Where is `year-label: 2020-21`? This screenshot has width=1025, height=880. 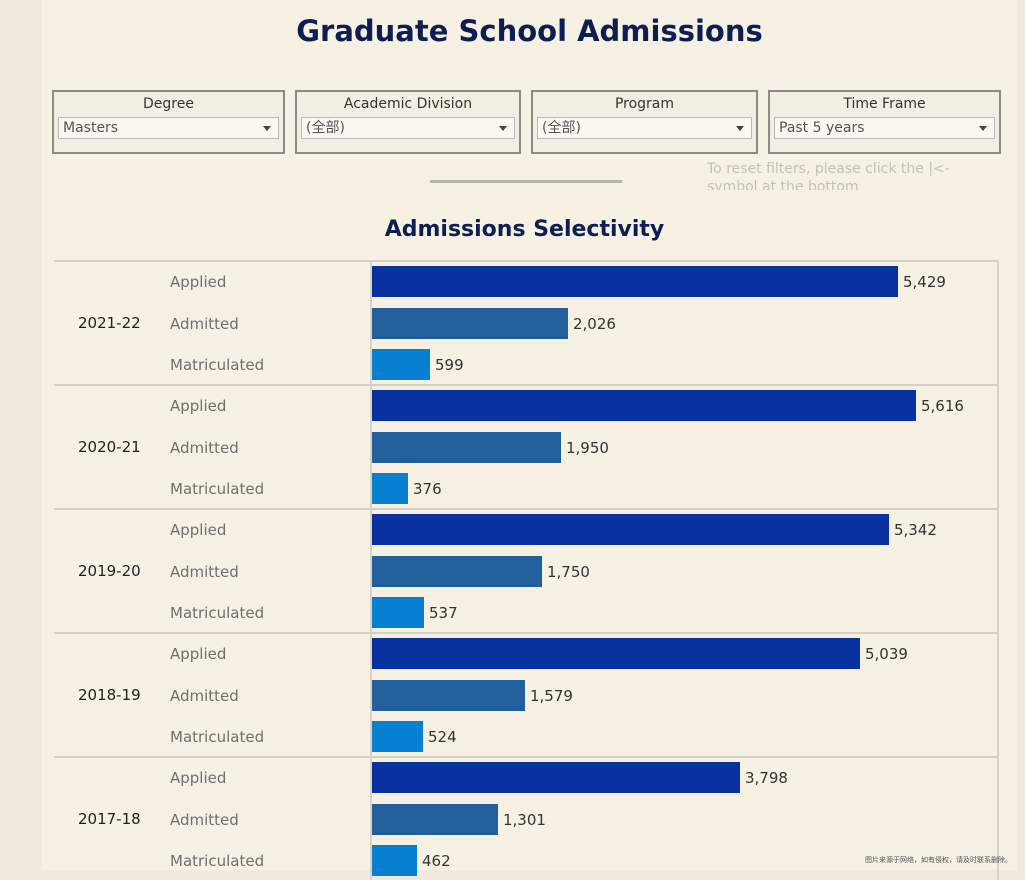
year-label: 2020-21 is located at coordinates (109, 447).